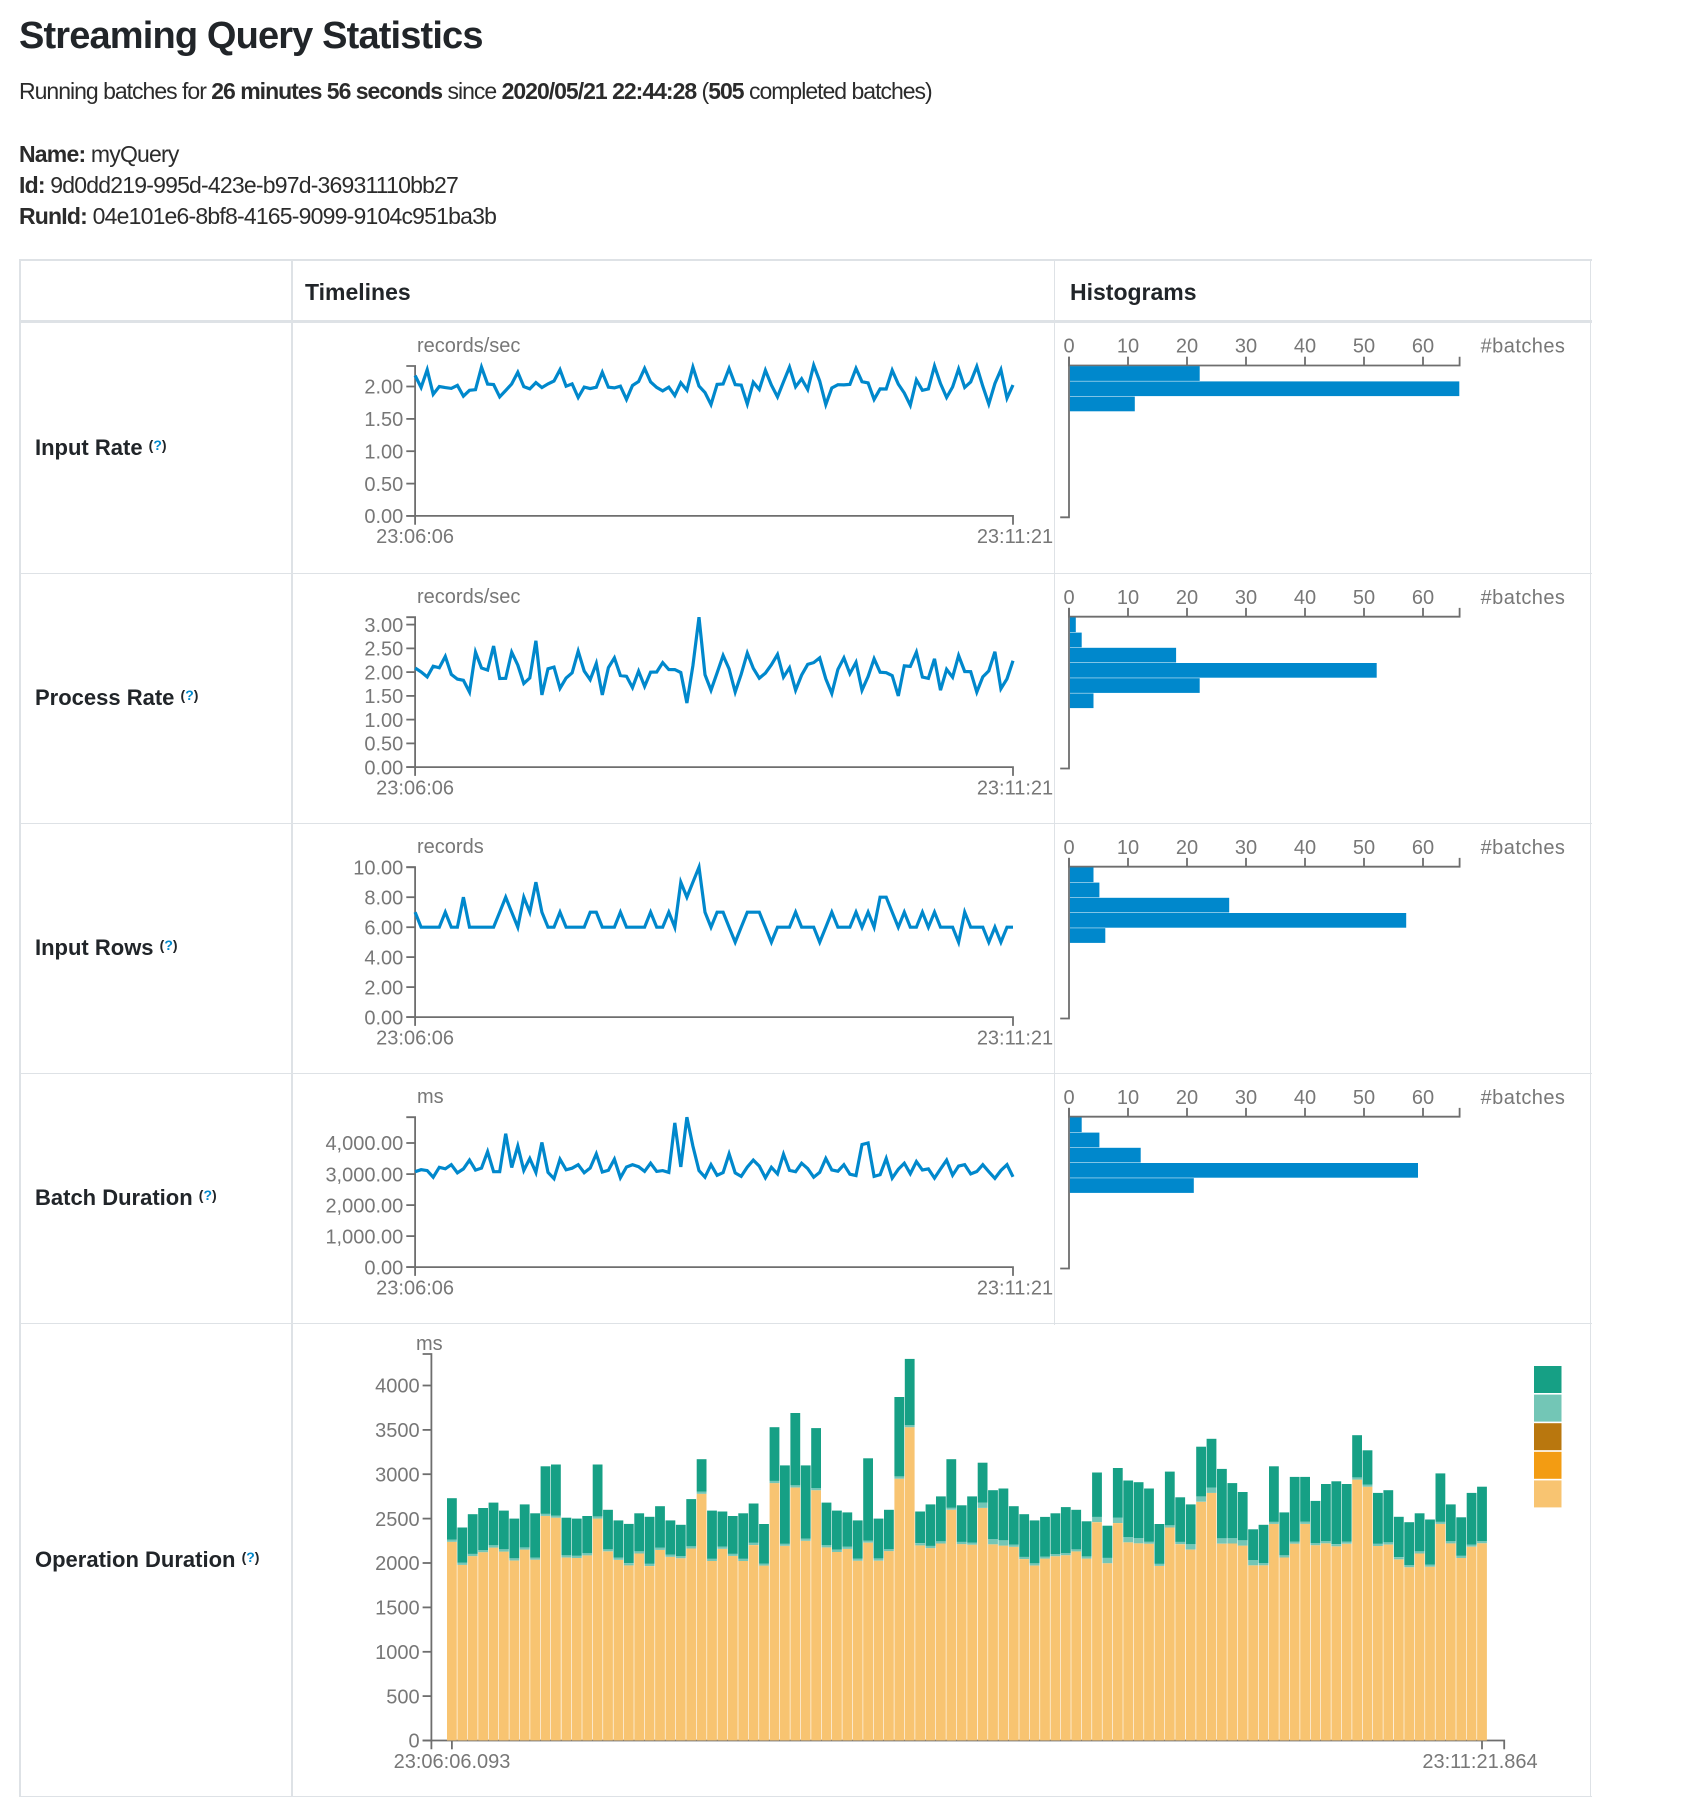 The height and width of the screenshot is (1820, 1693). What do you see at coordinates (397, 1476) in the screenshot?
I see `svg-text: 3000` at bounding box center [397, 1476].